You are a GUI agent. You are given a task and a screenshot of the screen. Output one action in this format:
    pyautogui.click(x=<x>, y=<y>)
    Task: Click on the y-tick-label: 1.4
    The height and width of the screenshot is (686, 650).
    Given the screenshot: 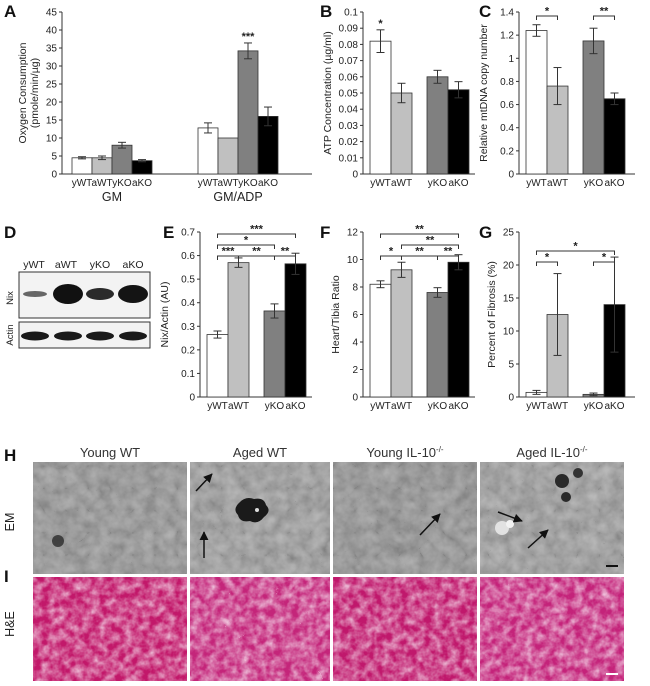 What is the action you would take?
    pyautogui.click(x=507, y=13)
    